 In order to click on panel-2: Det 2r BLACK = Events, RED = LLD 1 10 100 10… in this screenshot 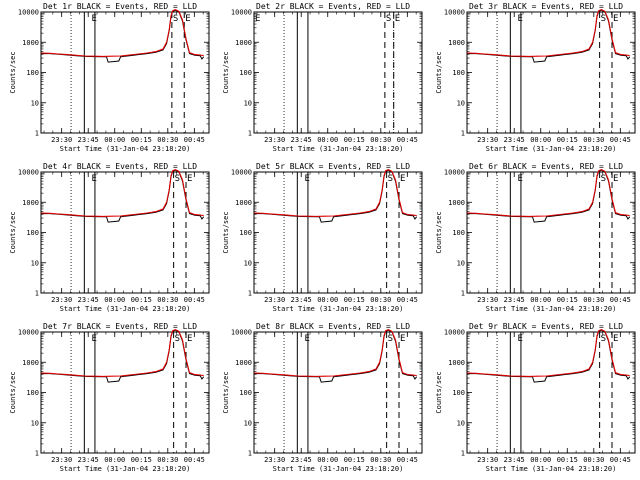, I will do `click(322, 77)`.